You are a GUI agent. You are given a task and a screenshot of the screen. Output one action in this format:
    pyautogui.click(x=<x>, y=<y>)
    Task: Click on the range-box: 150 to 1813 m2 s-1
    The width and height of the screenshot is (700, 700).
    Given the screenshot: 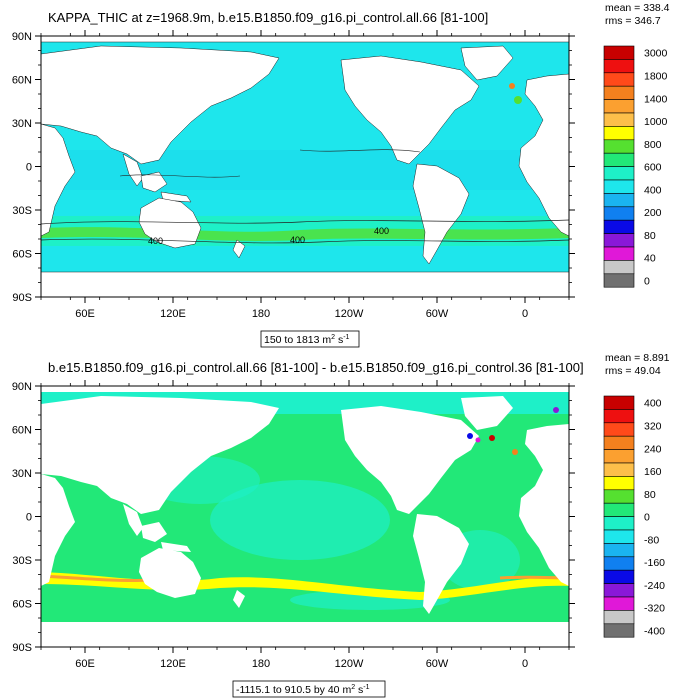 What is the action you would take?
    pyautogui.click(x=310, y=339)
    